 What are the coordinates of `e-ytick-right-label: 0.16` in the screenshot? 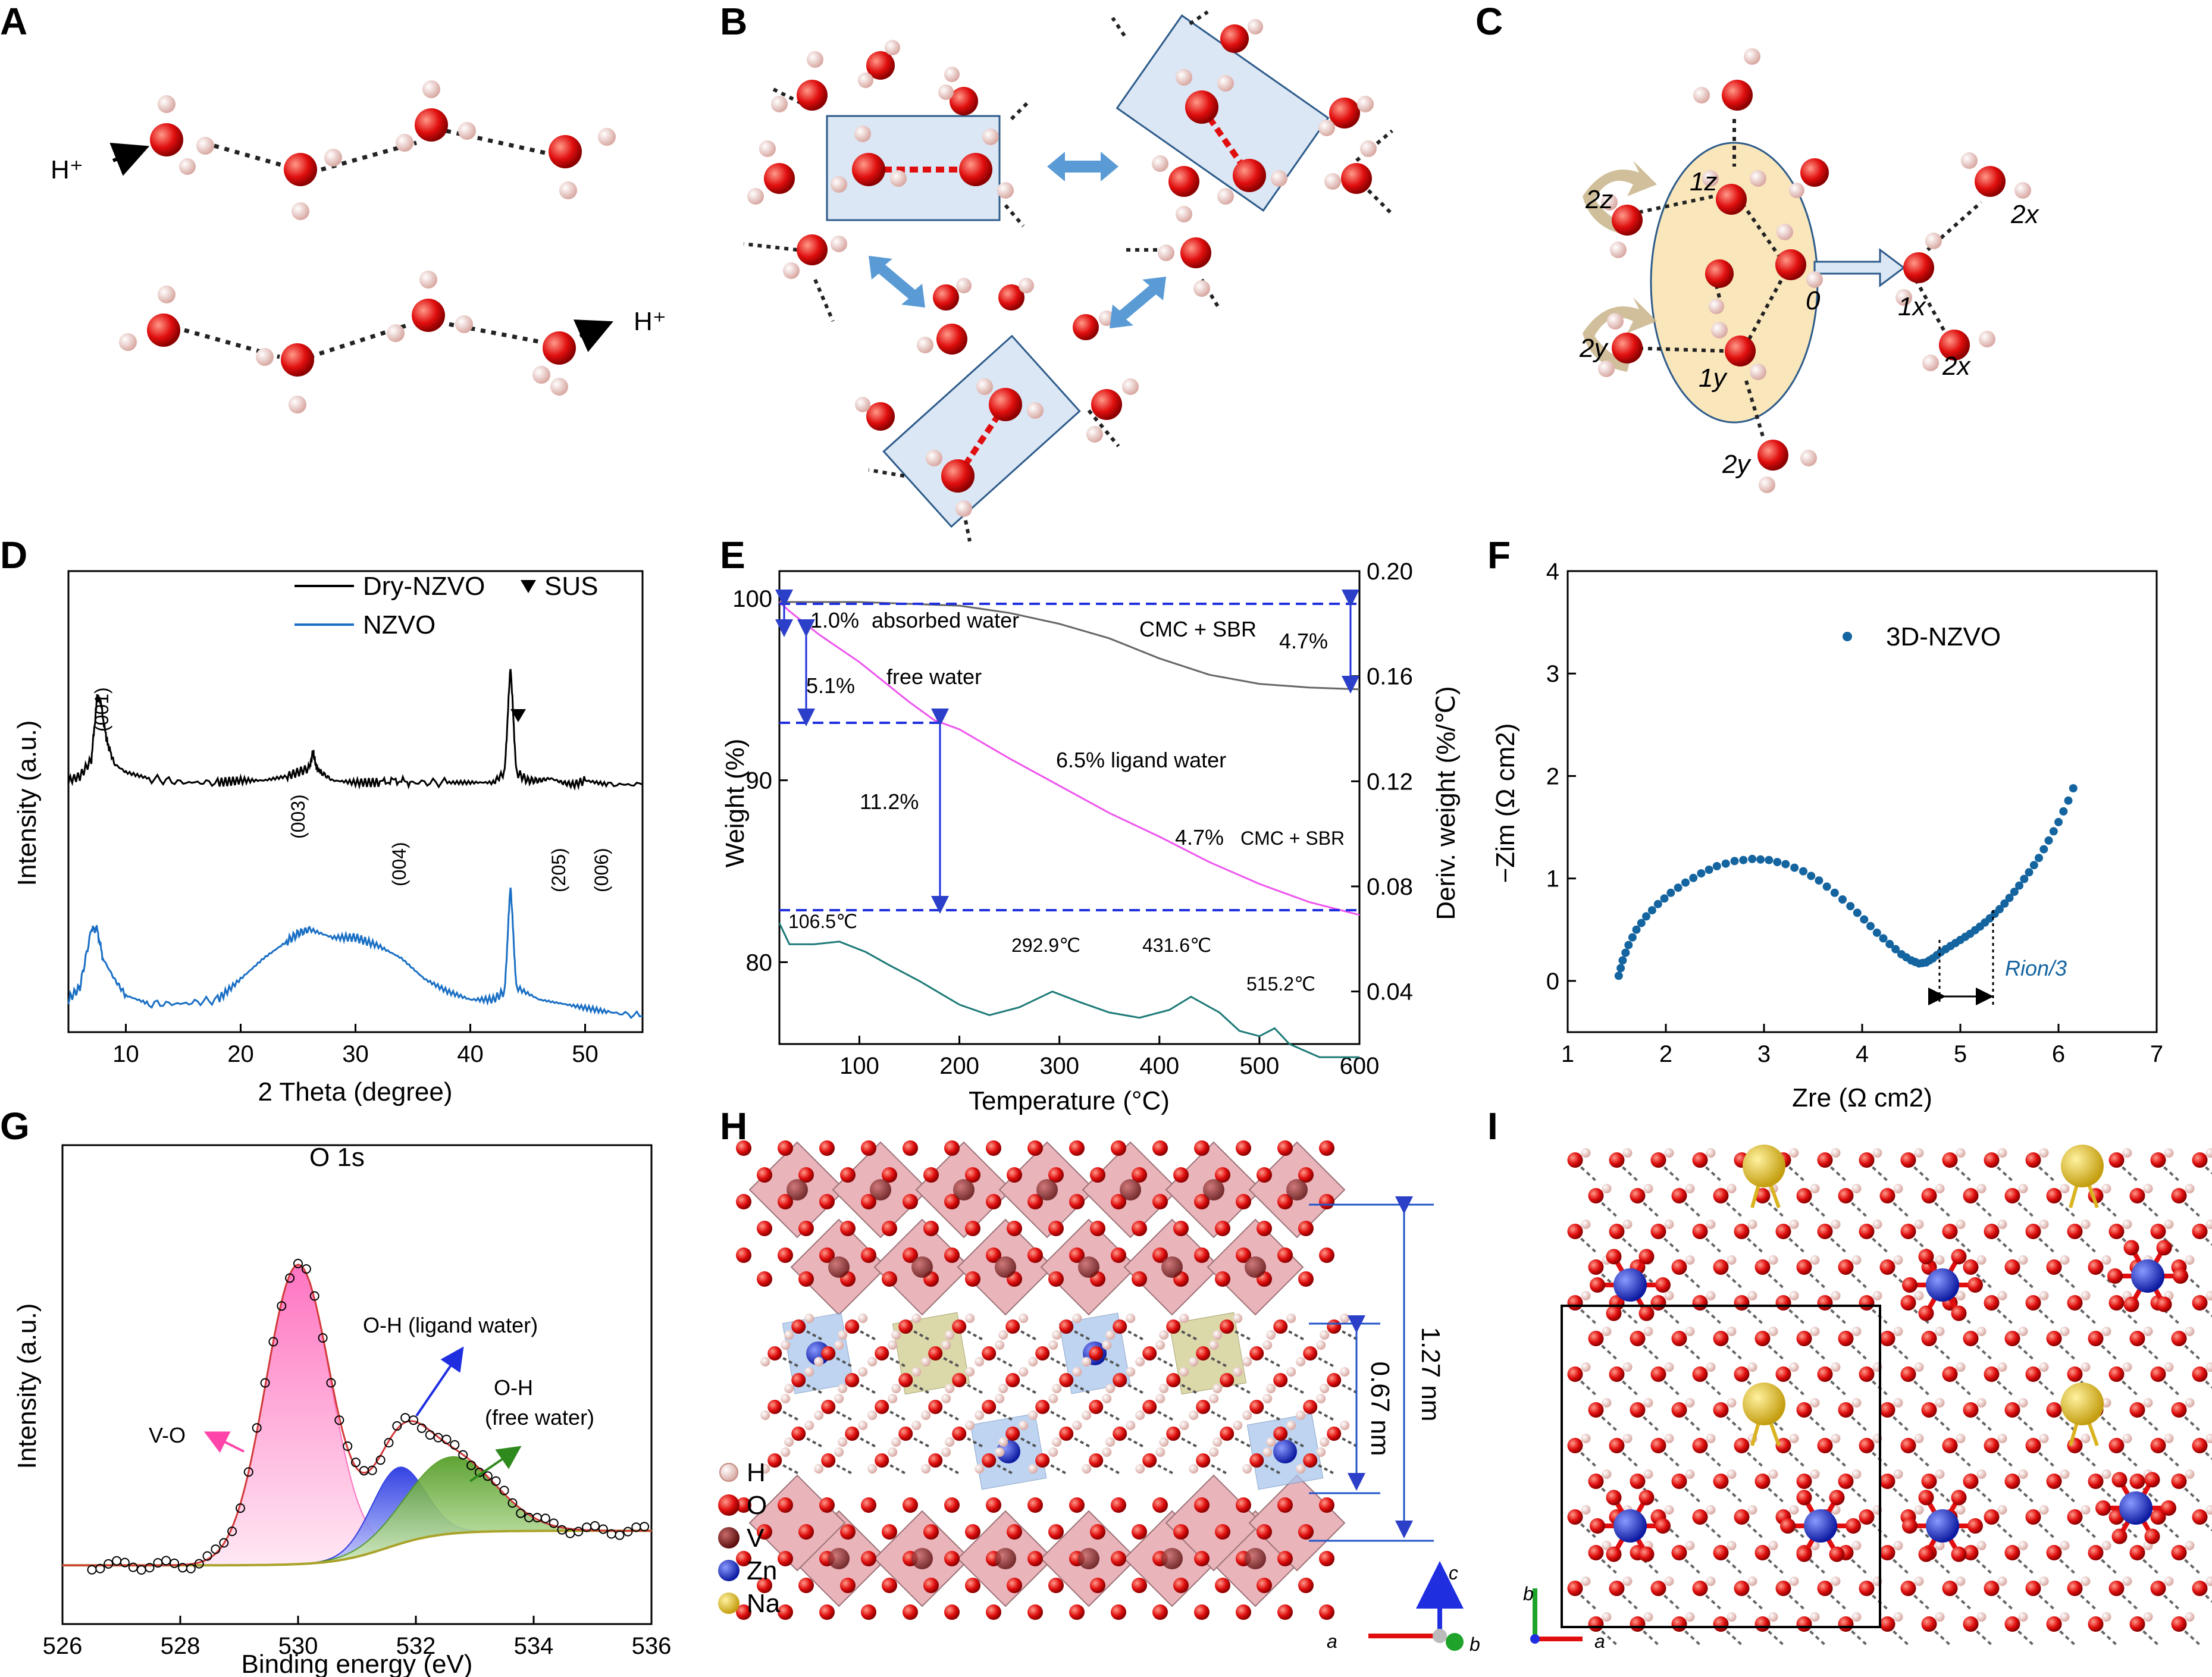 It's located at (1390, 677).